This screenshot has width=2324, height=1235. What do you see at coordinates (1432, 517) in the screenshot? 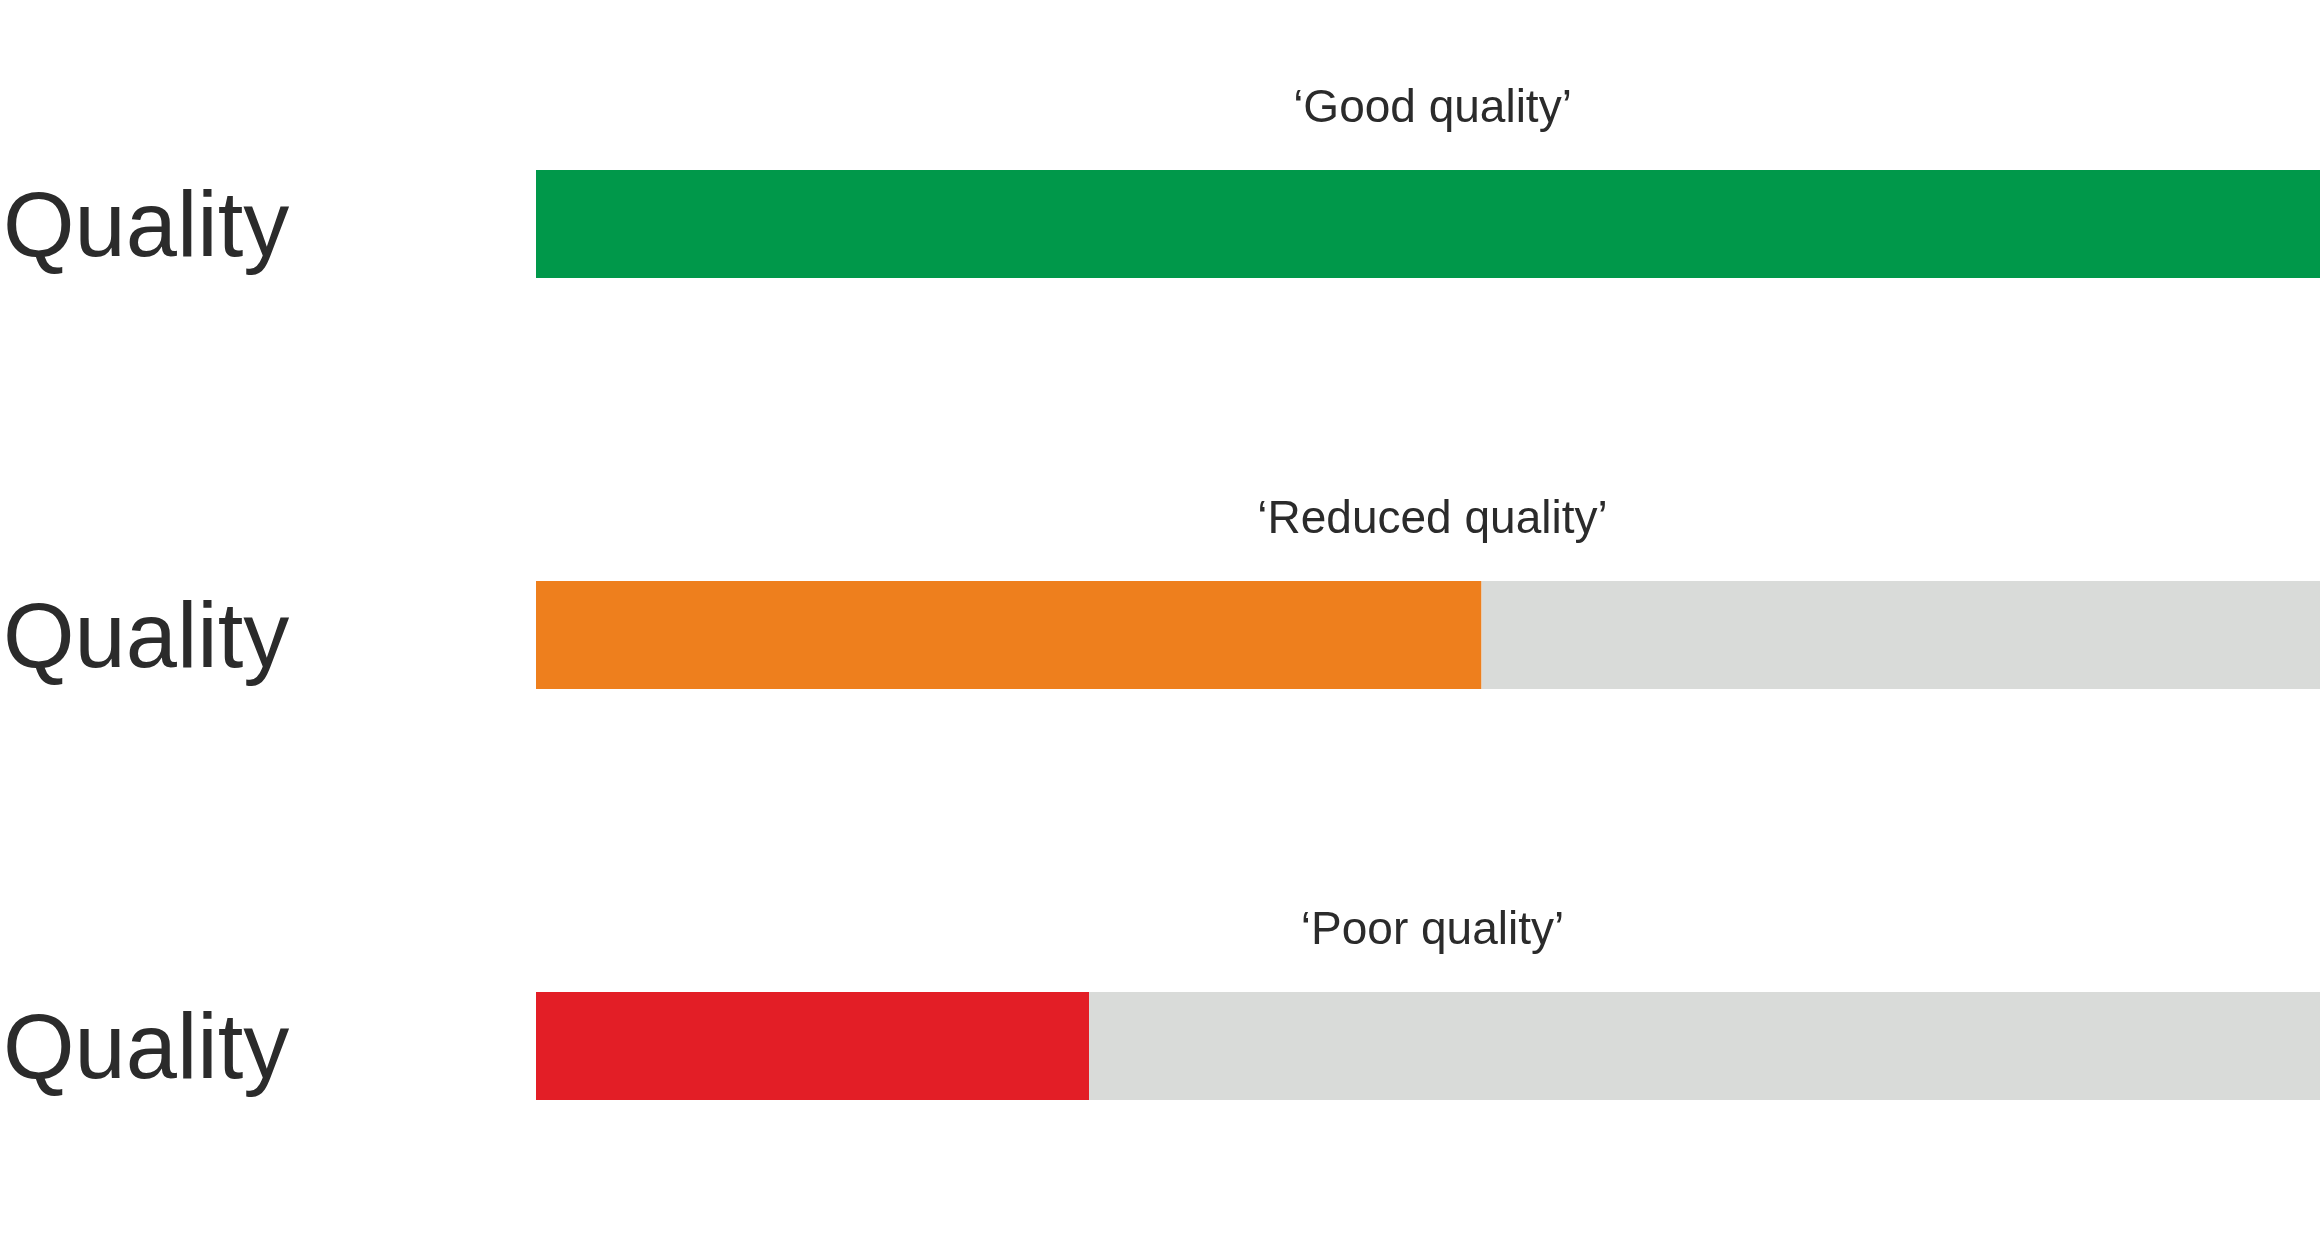
I see `text: ‘Reduced quality’` at bounding box center [1432, 517].